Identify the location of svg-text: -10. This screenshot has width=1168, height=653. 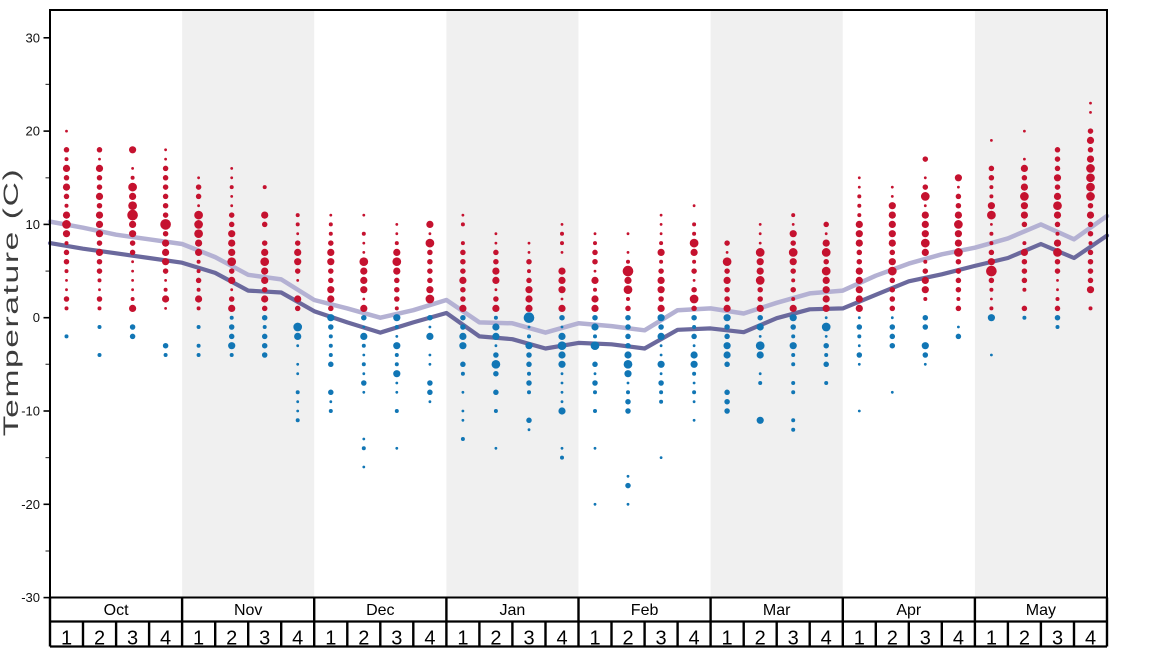
(30, 411).